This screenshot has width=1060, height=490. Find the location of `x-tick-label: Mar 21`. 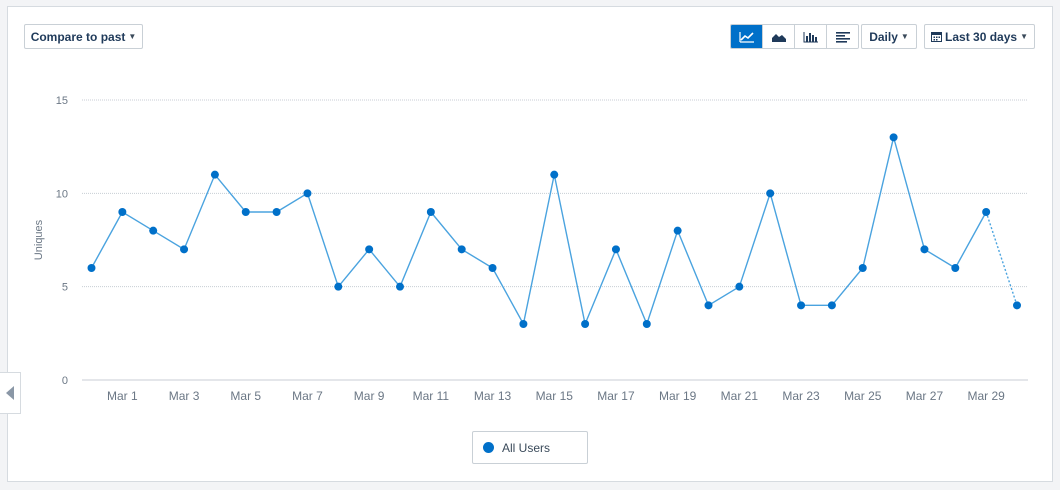

x-tick-label: Mar 21 is located at coordinates (740, 396).